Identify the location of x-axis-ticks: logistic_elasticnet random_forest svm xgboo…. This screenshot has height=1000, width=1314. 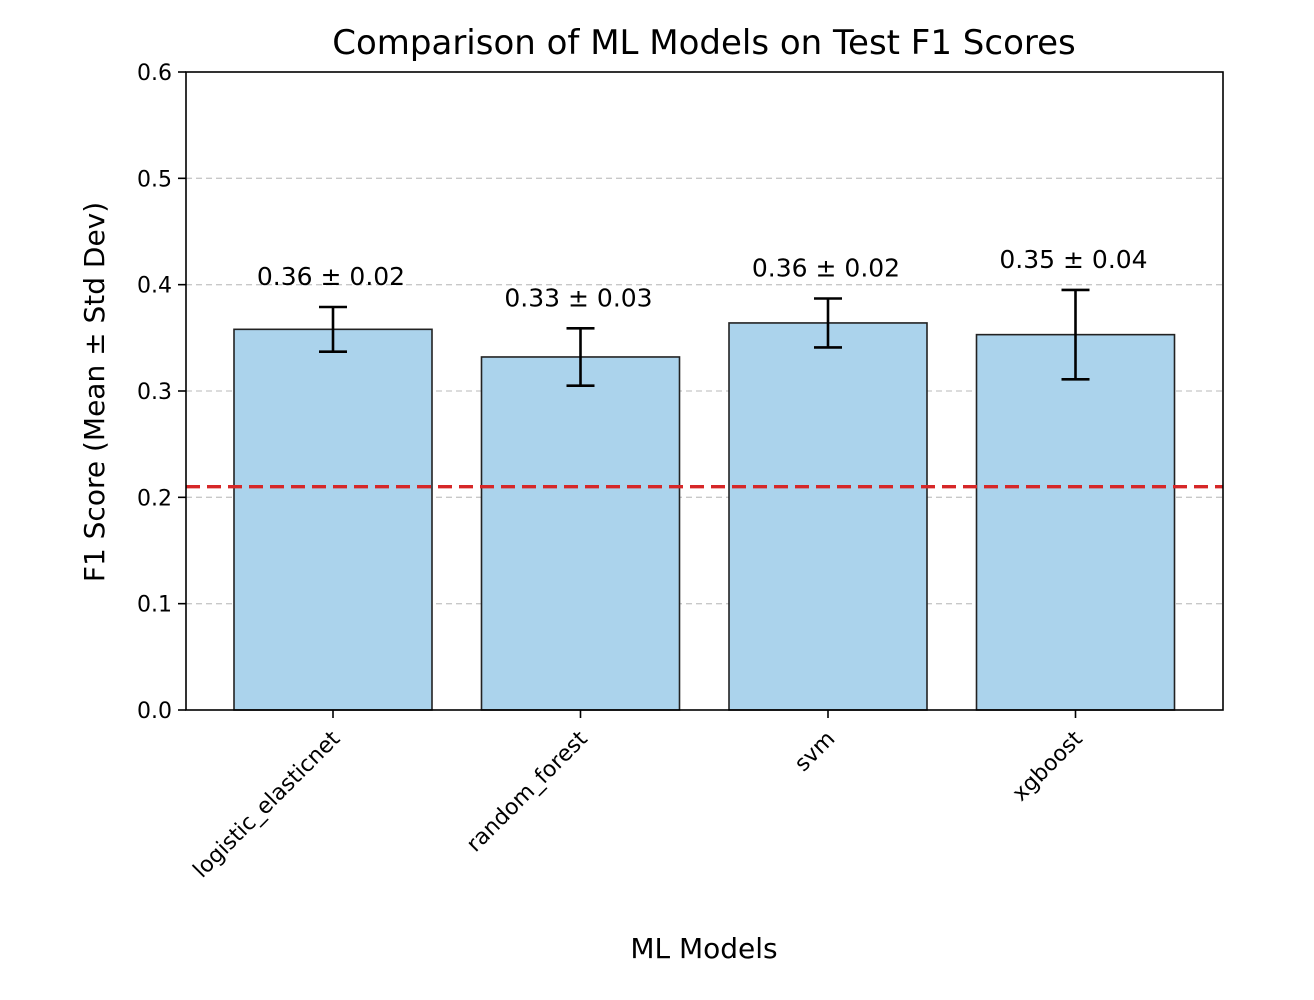
(638, 796).